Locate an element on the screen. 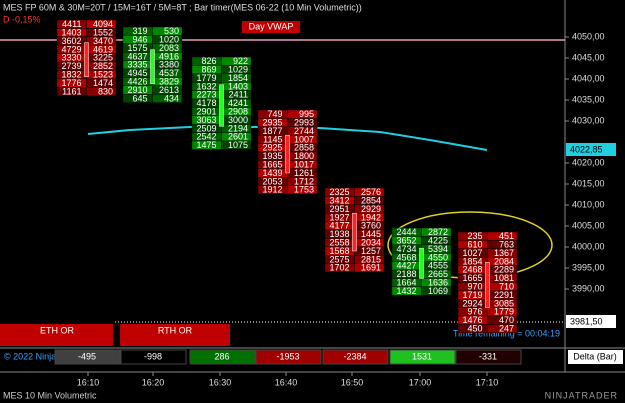 This screenshot has height=403, width=625. ask-volume: 1474 is located at coordinates (103, 83).